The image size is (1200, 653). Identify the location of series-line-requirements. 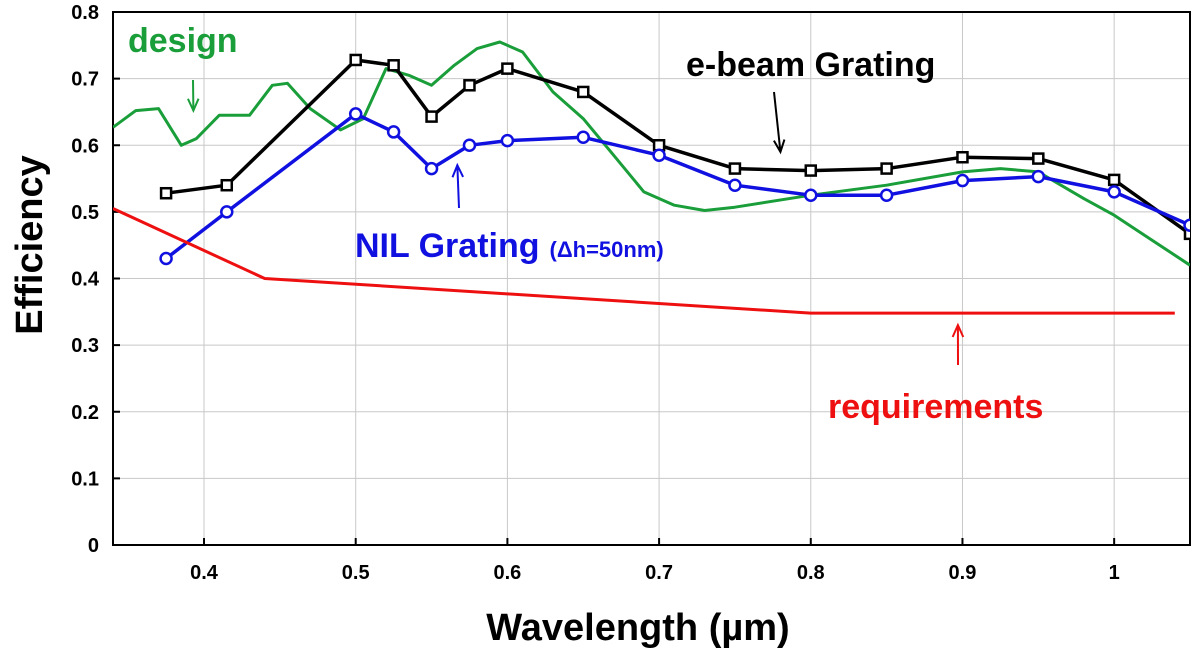
(644, 261).